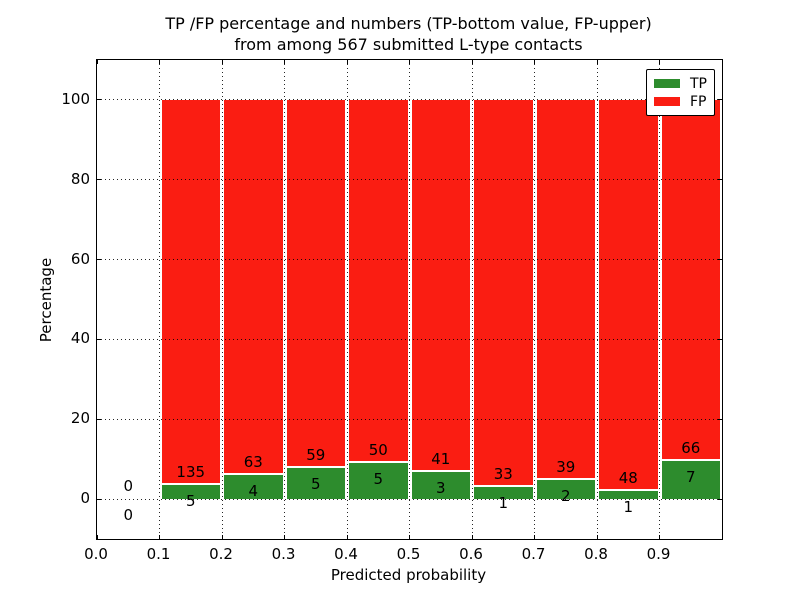 This screenshot has height=600, width=800. I want to click on x-tick-label: 0.4, so click(346, 554).